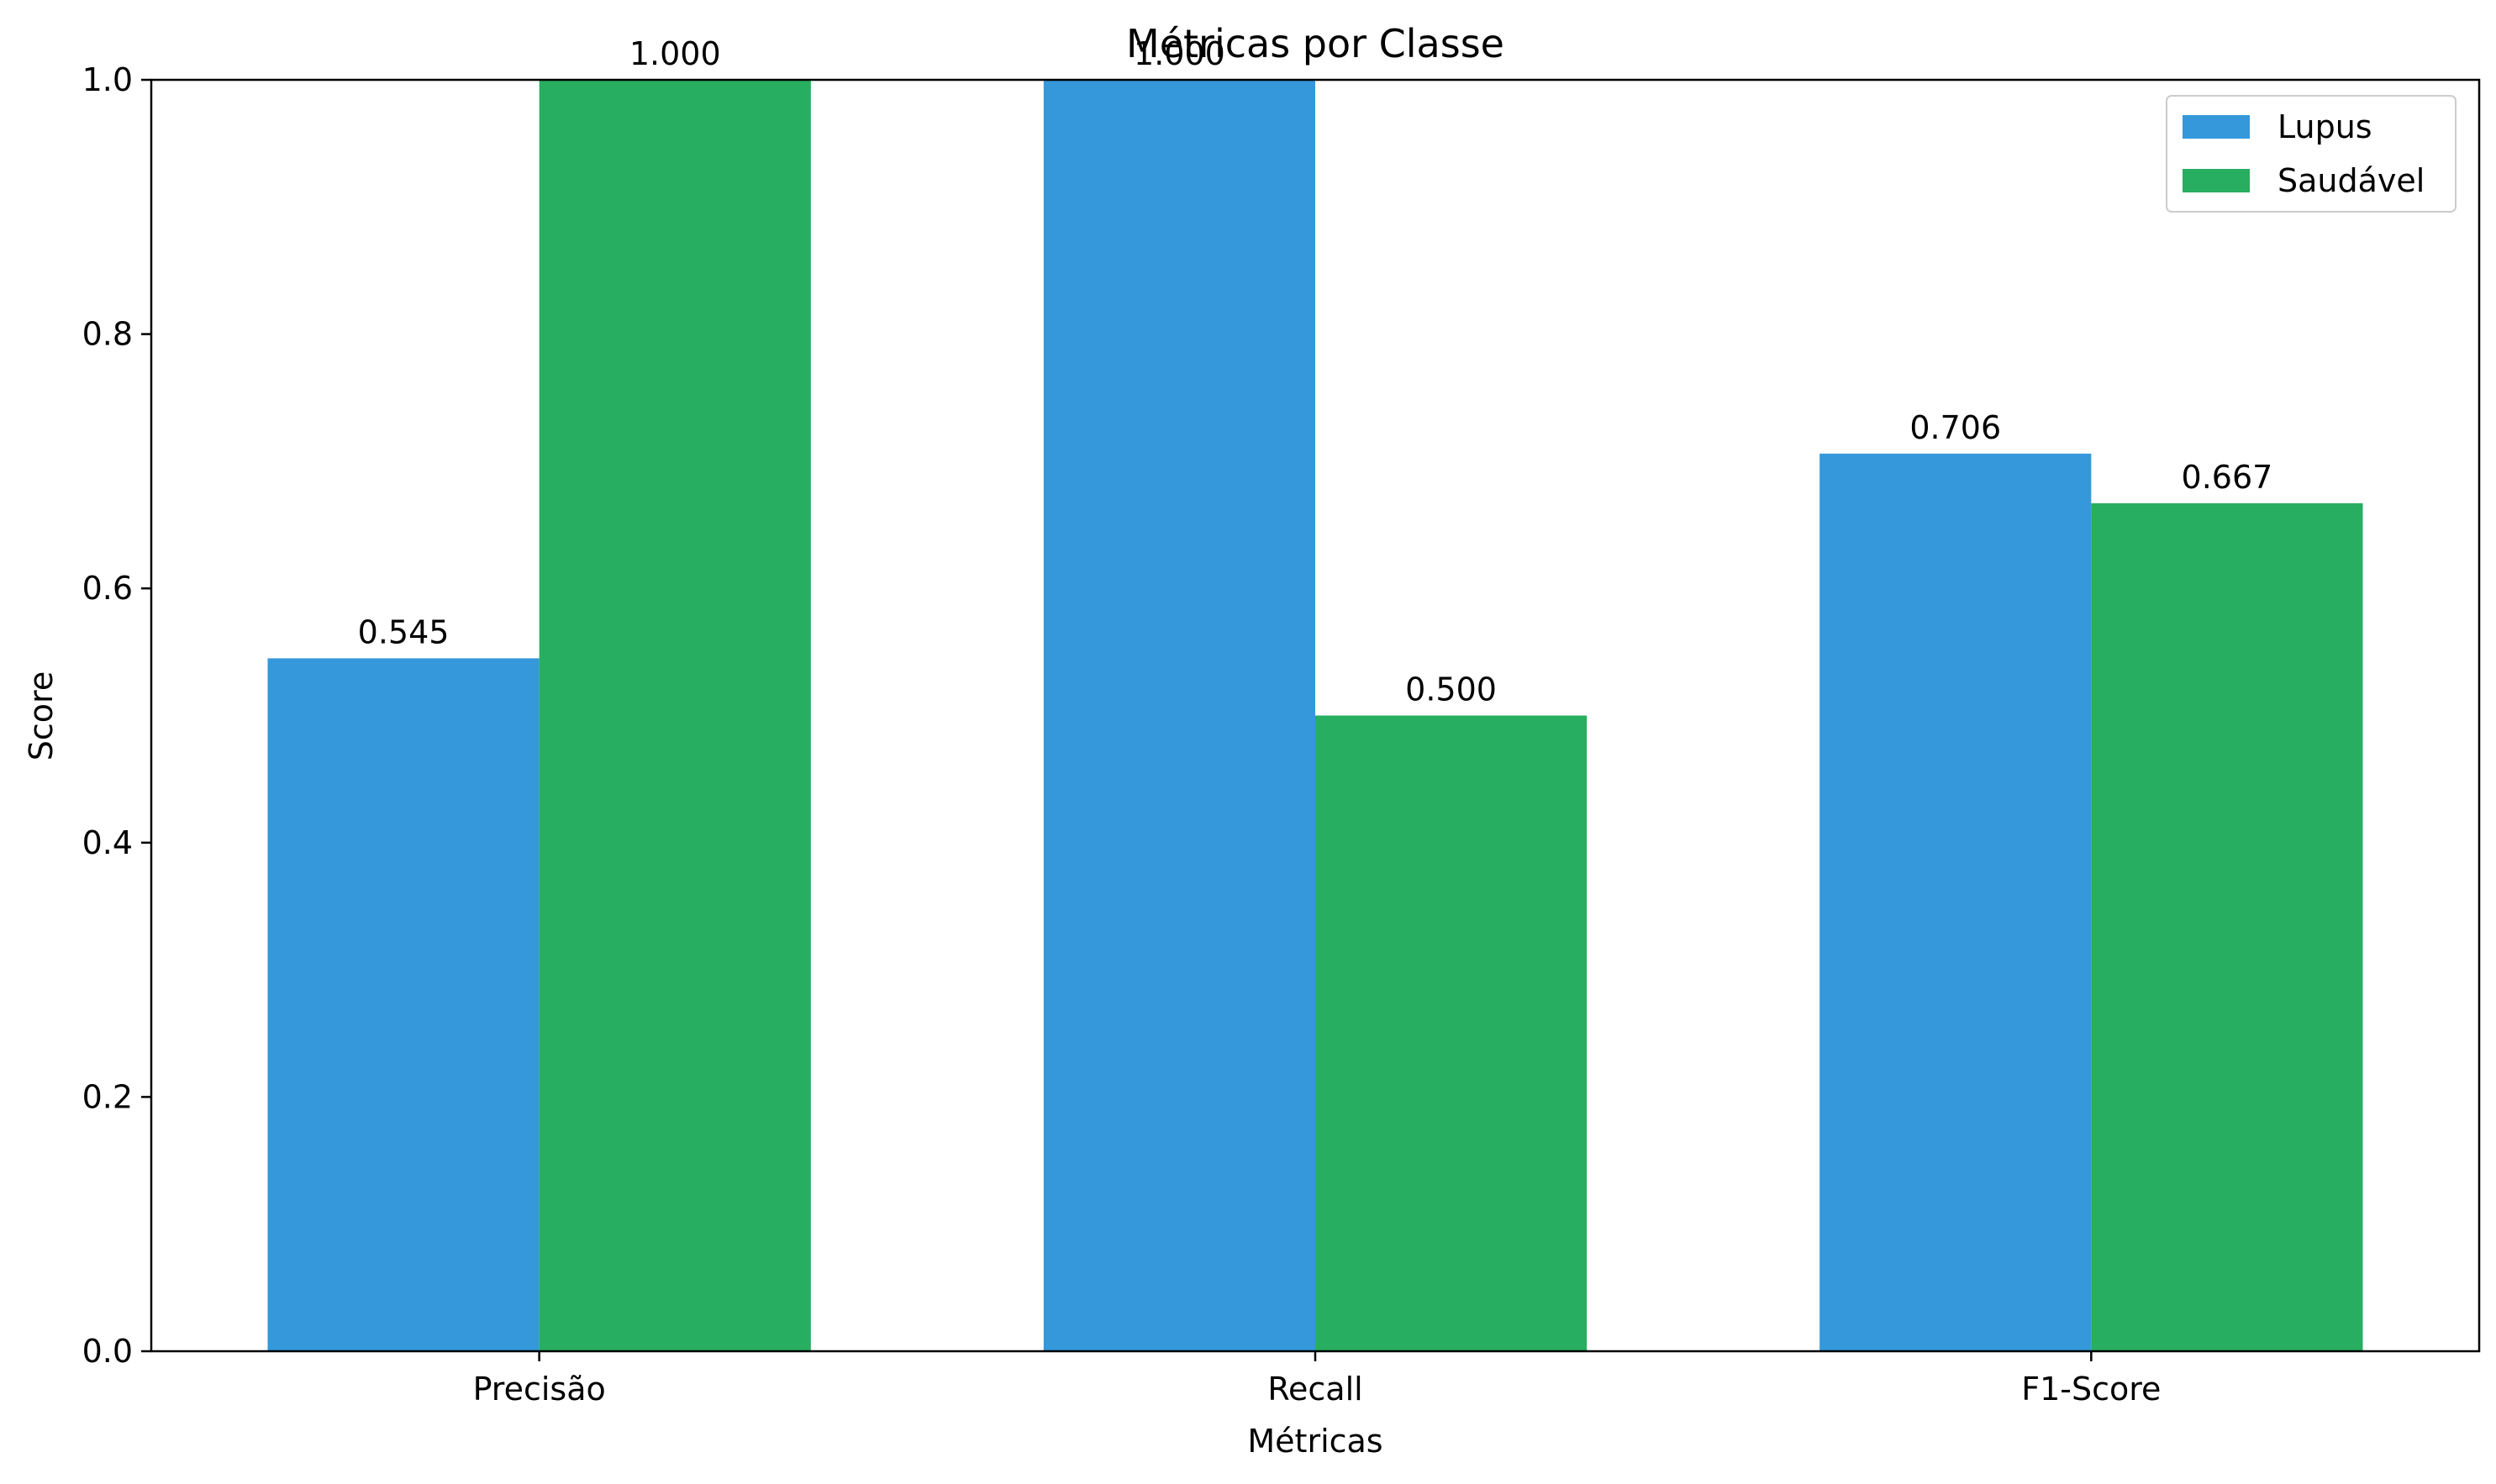 Image resolution: width=2496 pixels, height=1484 pixels. Describe the element at coordinates (1451, 690) in the screenshot. I see `data-label-Saudável-Recall: 0.500` at that location.